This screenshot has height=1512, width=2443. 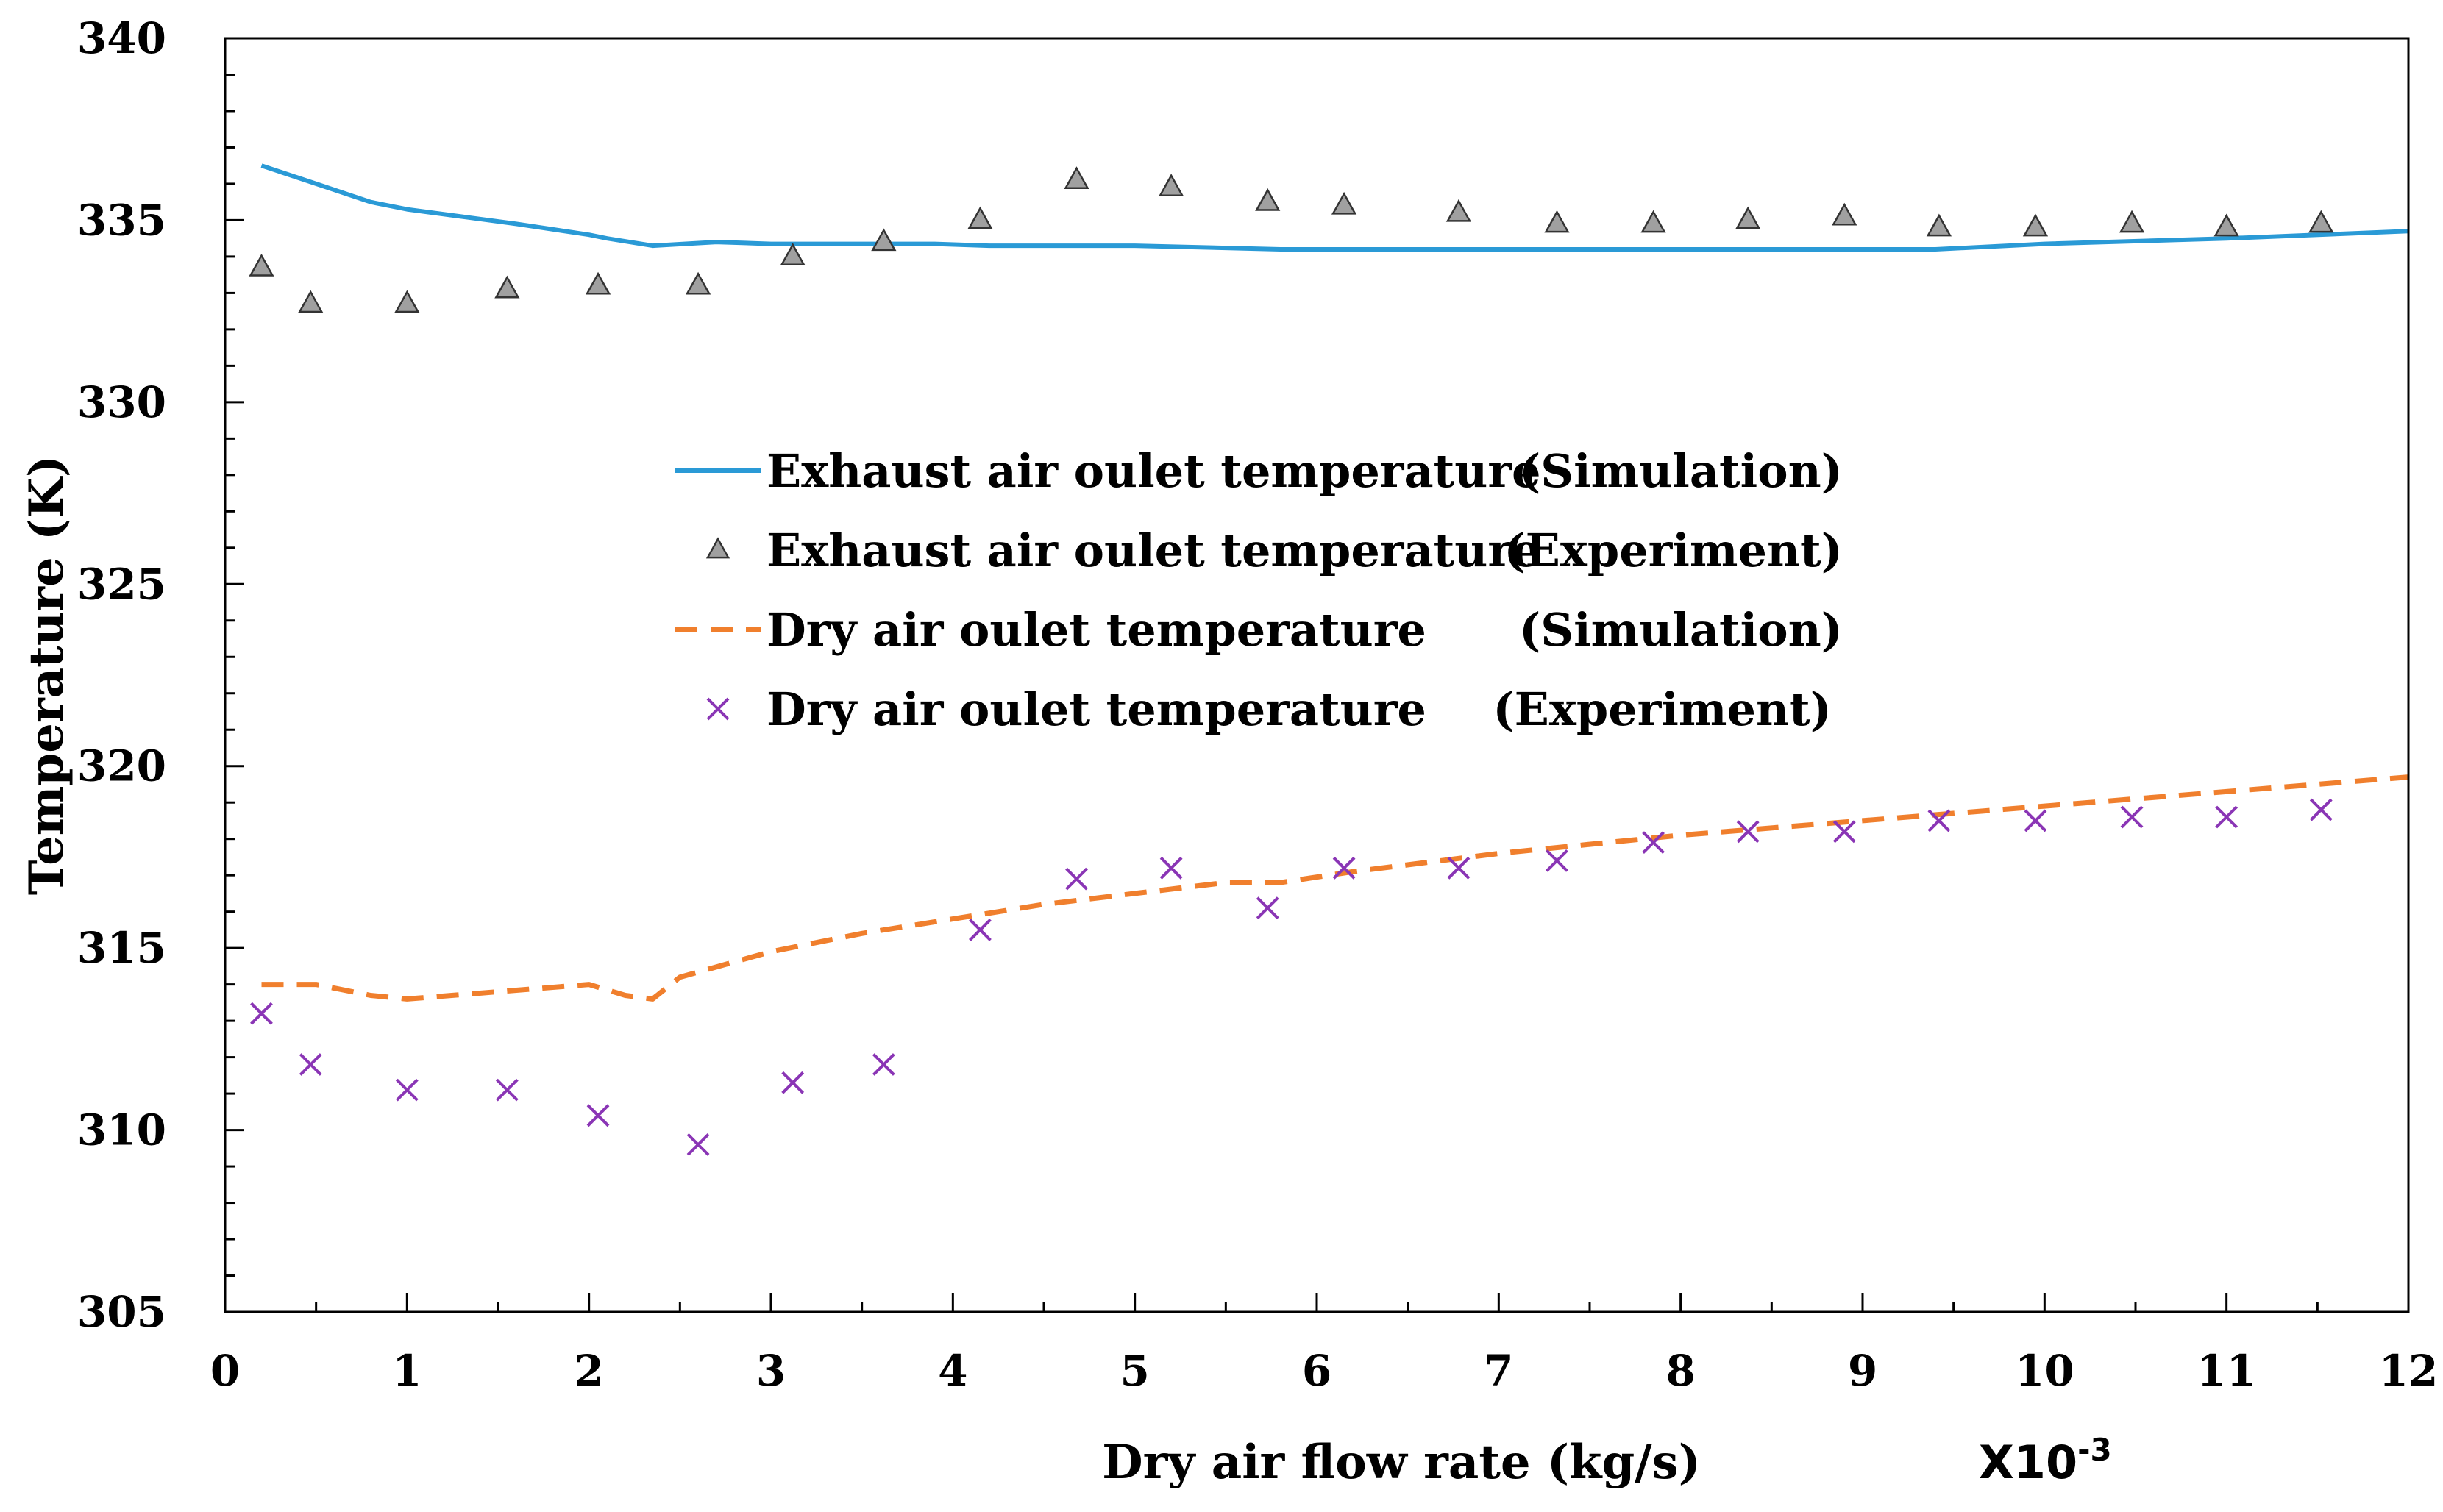 I want to click on x-tick-label: 12, so click(x=2409, y=1371).